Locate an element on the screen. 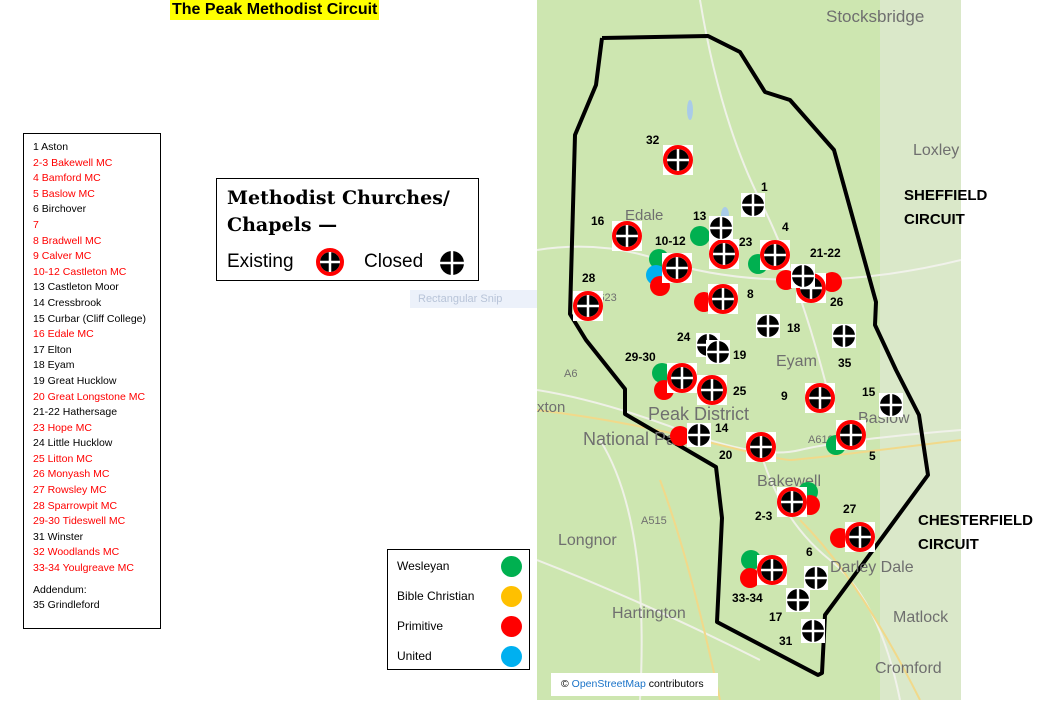 The image size is (1044, 711). place-name: Cromford is located at coordinates (908, 668).